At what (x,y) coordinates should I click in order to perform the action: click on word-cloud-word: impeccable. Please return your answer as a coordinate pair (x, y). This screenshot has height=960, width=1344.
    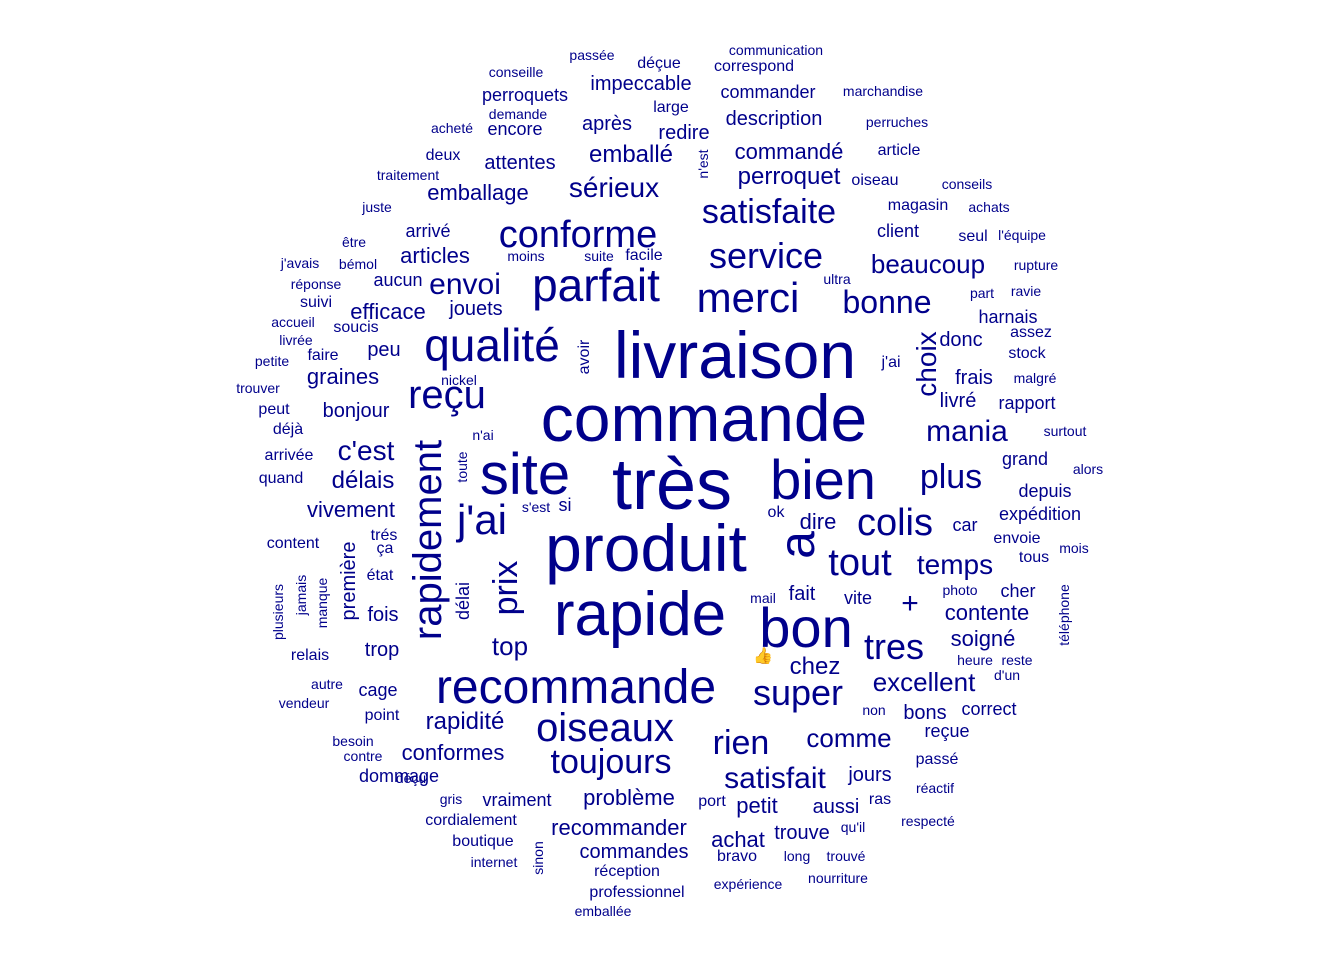
    Looking at the image, I should click on (641, 84).